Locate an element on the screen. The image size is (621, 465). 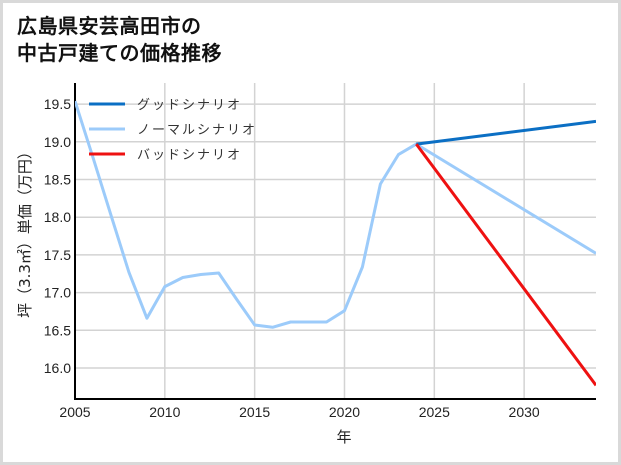
chart-title-line2: 中古戸建ての価格推移 is located at coordinates (119, 53).